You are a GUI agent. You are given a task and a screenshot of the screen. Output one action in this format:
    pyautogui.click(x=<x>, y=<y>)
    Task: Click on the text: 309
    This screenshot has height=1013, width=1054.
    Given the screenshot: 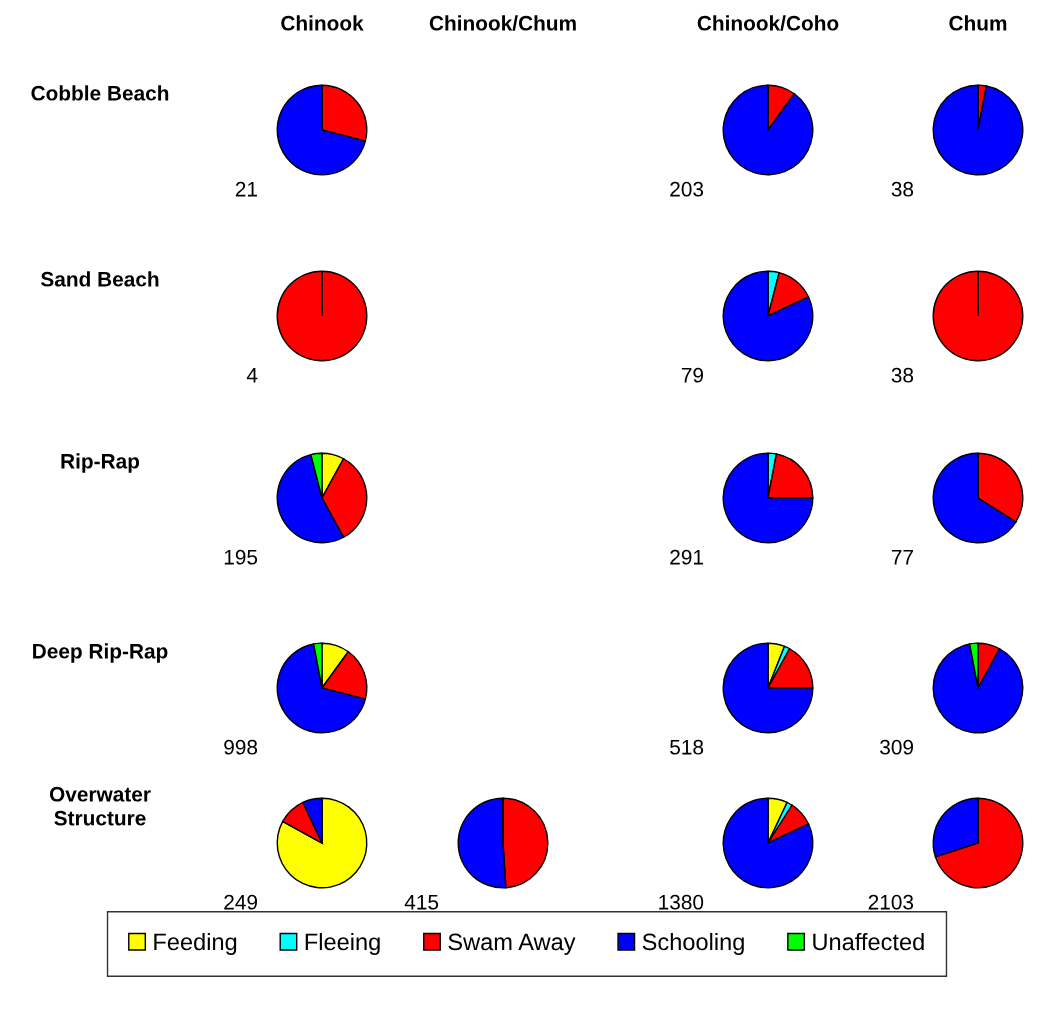 What is the action you would take?
    pyautogui.click(x=897, y=747)
    